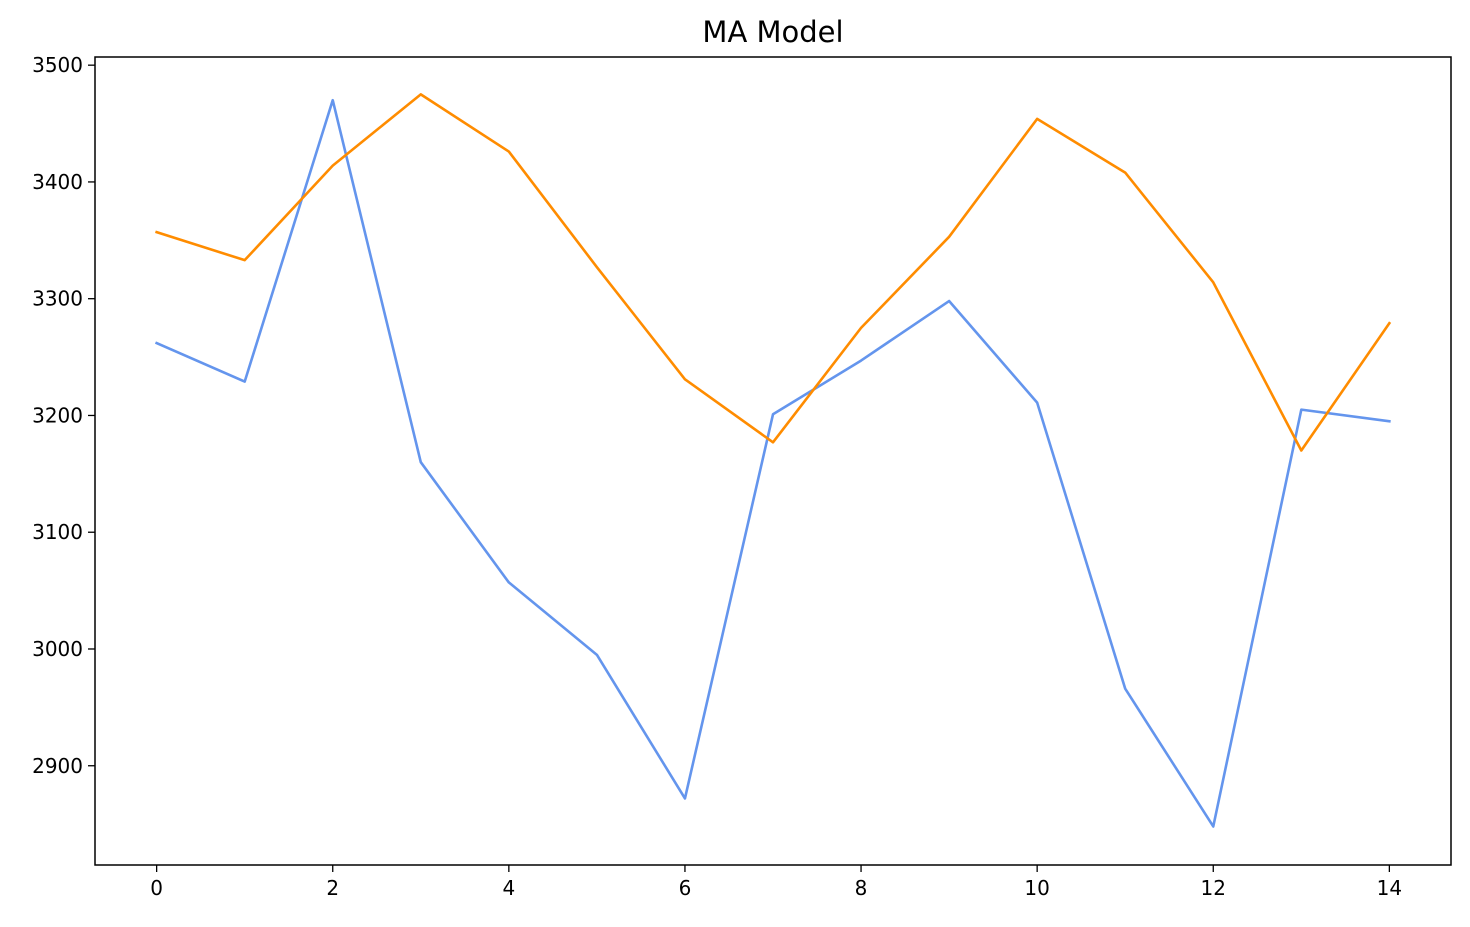  Describe the element at coordinates (57, 182) in the screenshot. I see `y-tick-label: 3400` at that location.